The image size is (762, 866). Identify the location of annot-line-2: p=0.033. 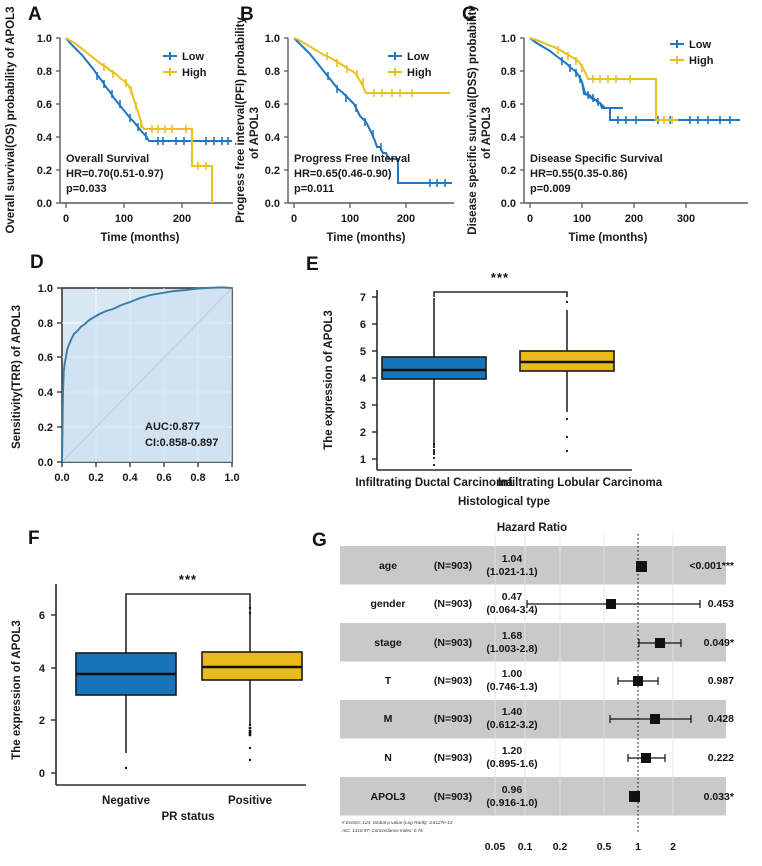
(86, 189).